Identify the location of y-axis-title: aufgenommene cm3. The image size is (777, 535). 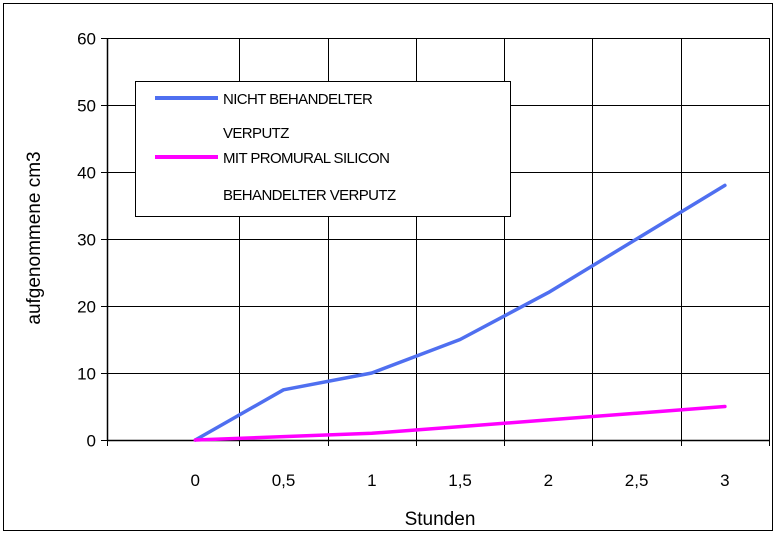
(34, 237).